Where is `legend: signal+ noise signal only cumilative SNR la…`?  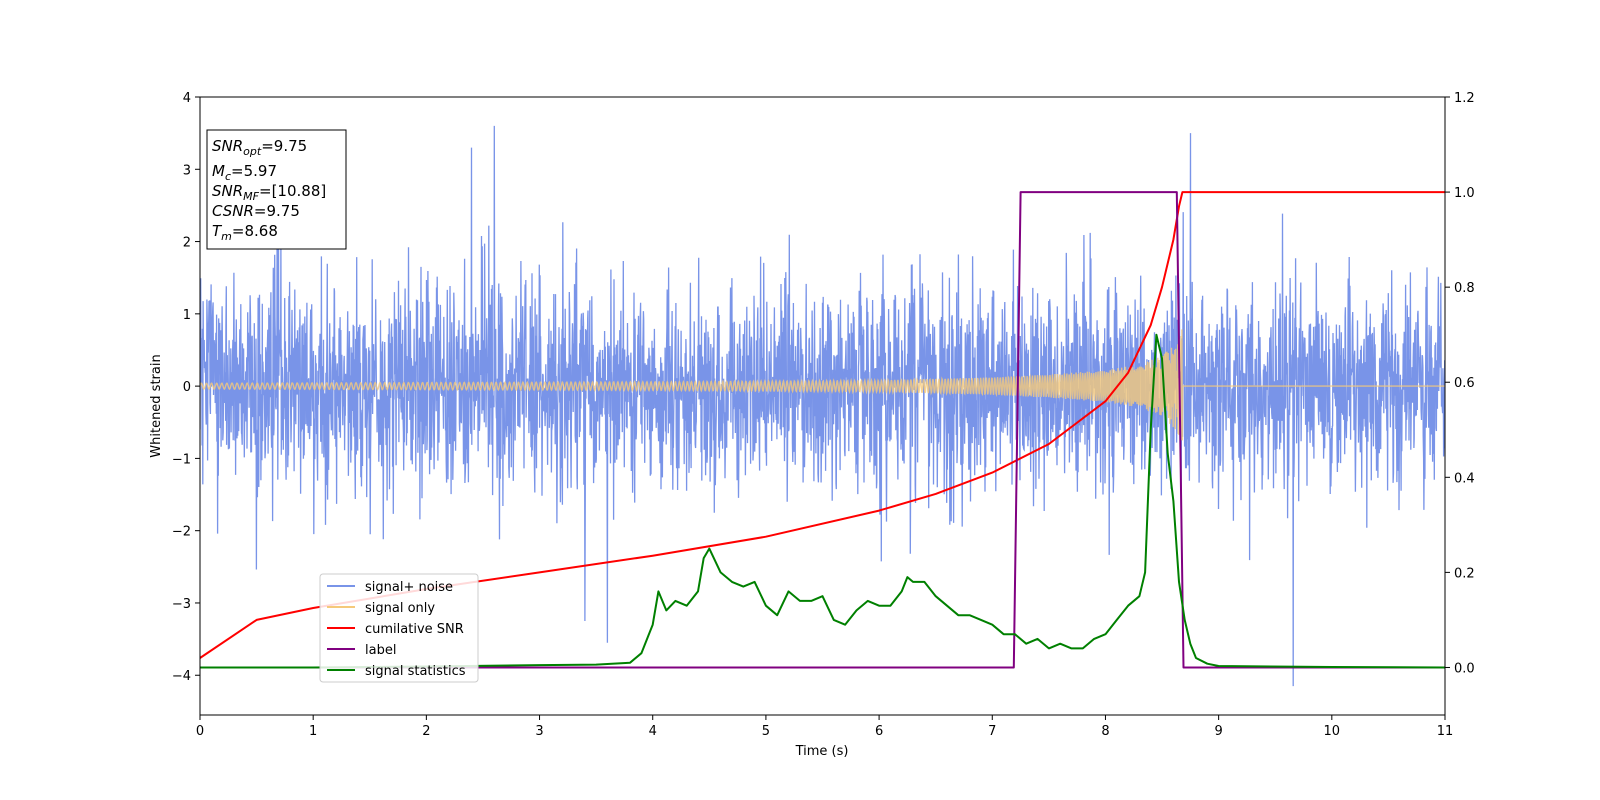 legend: signal+ noise signal only cumilative SNR la… is located at coordinates (399, 628).